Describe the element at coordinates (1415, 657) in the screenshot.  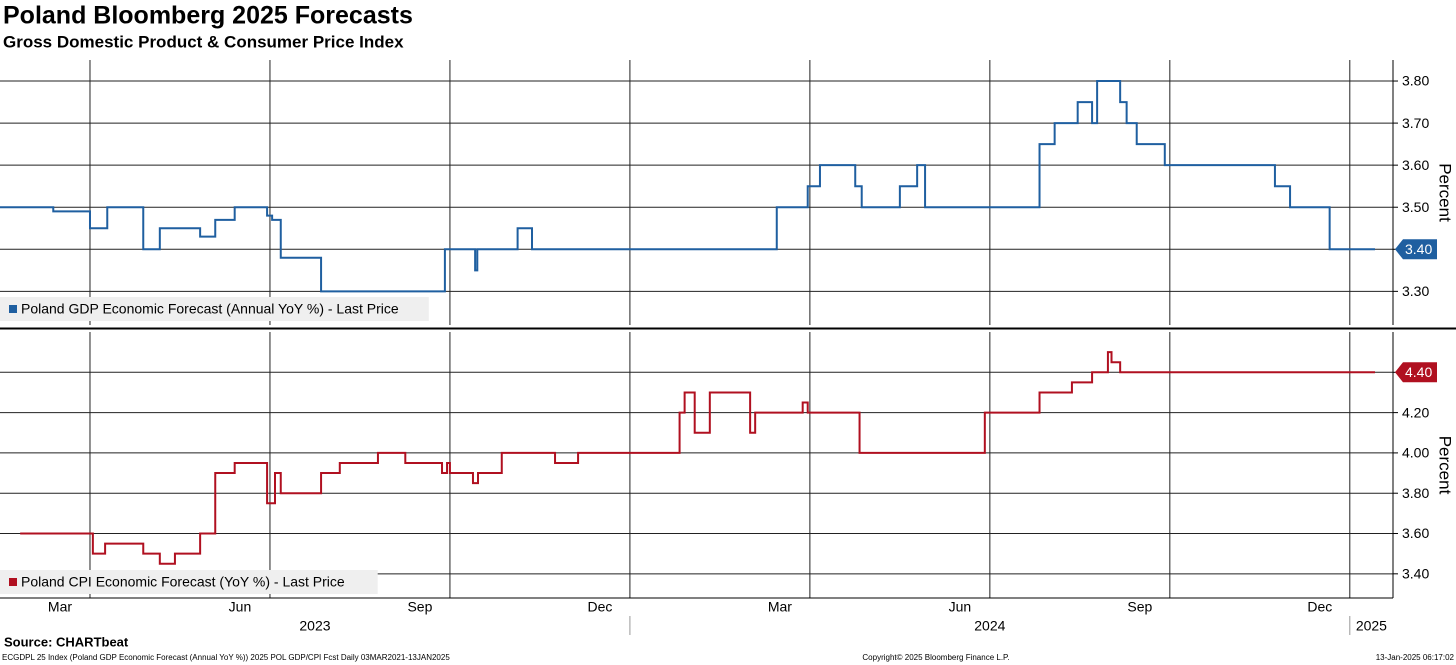
I see `footer-right: 13-Jan-2025 06:17:02` at that location.